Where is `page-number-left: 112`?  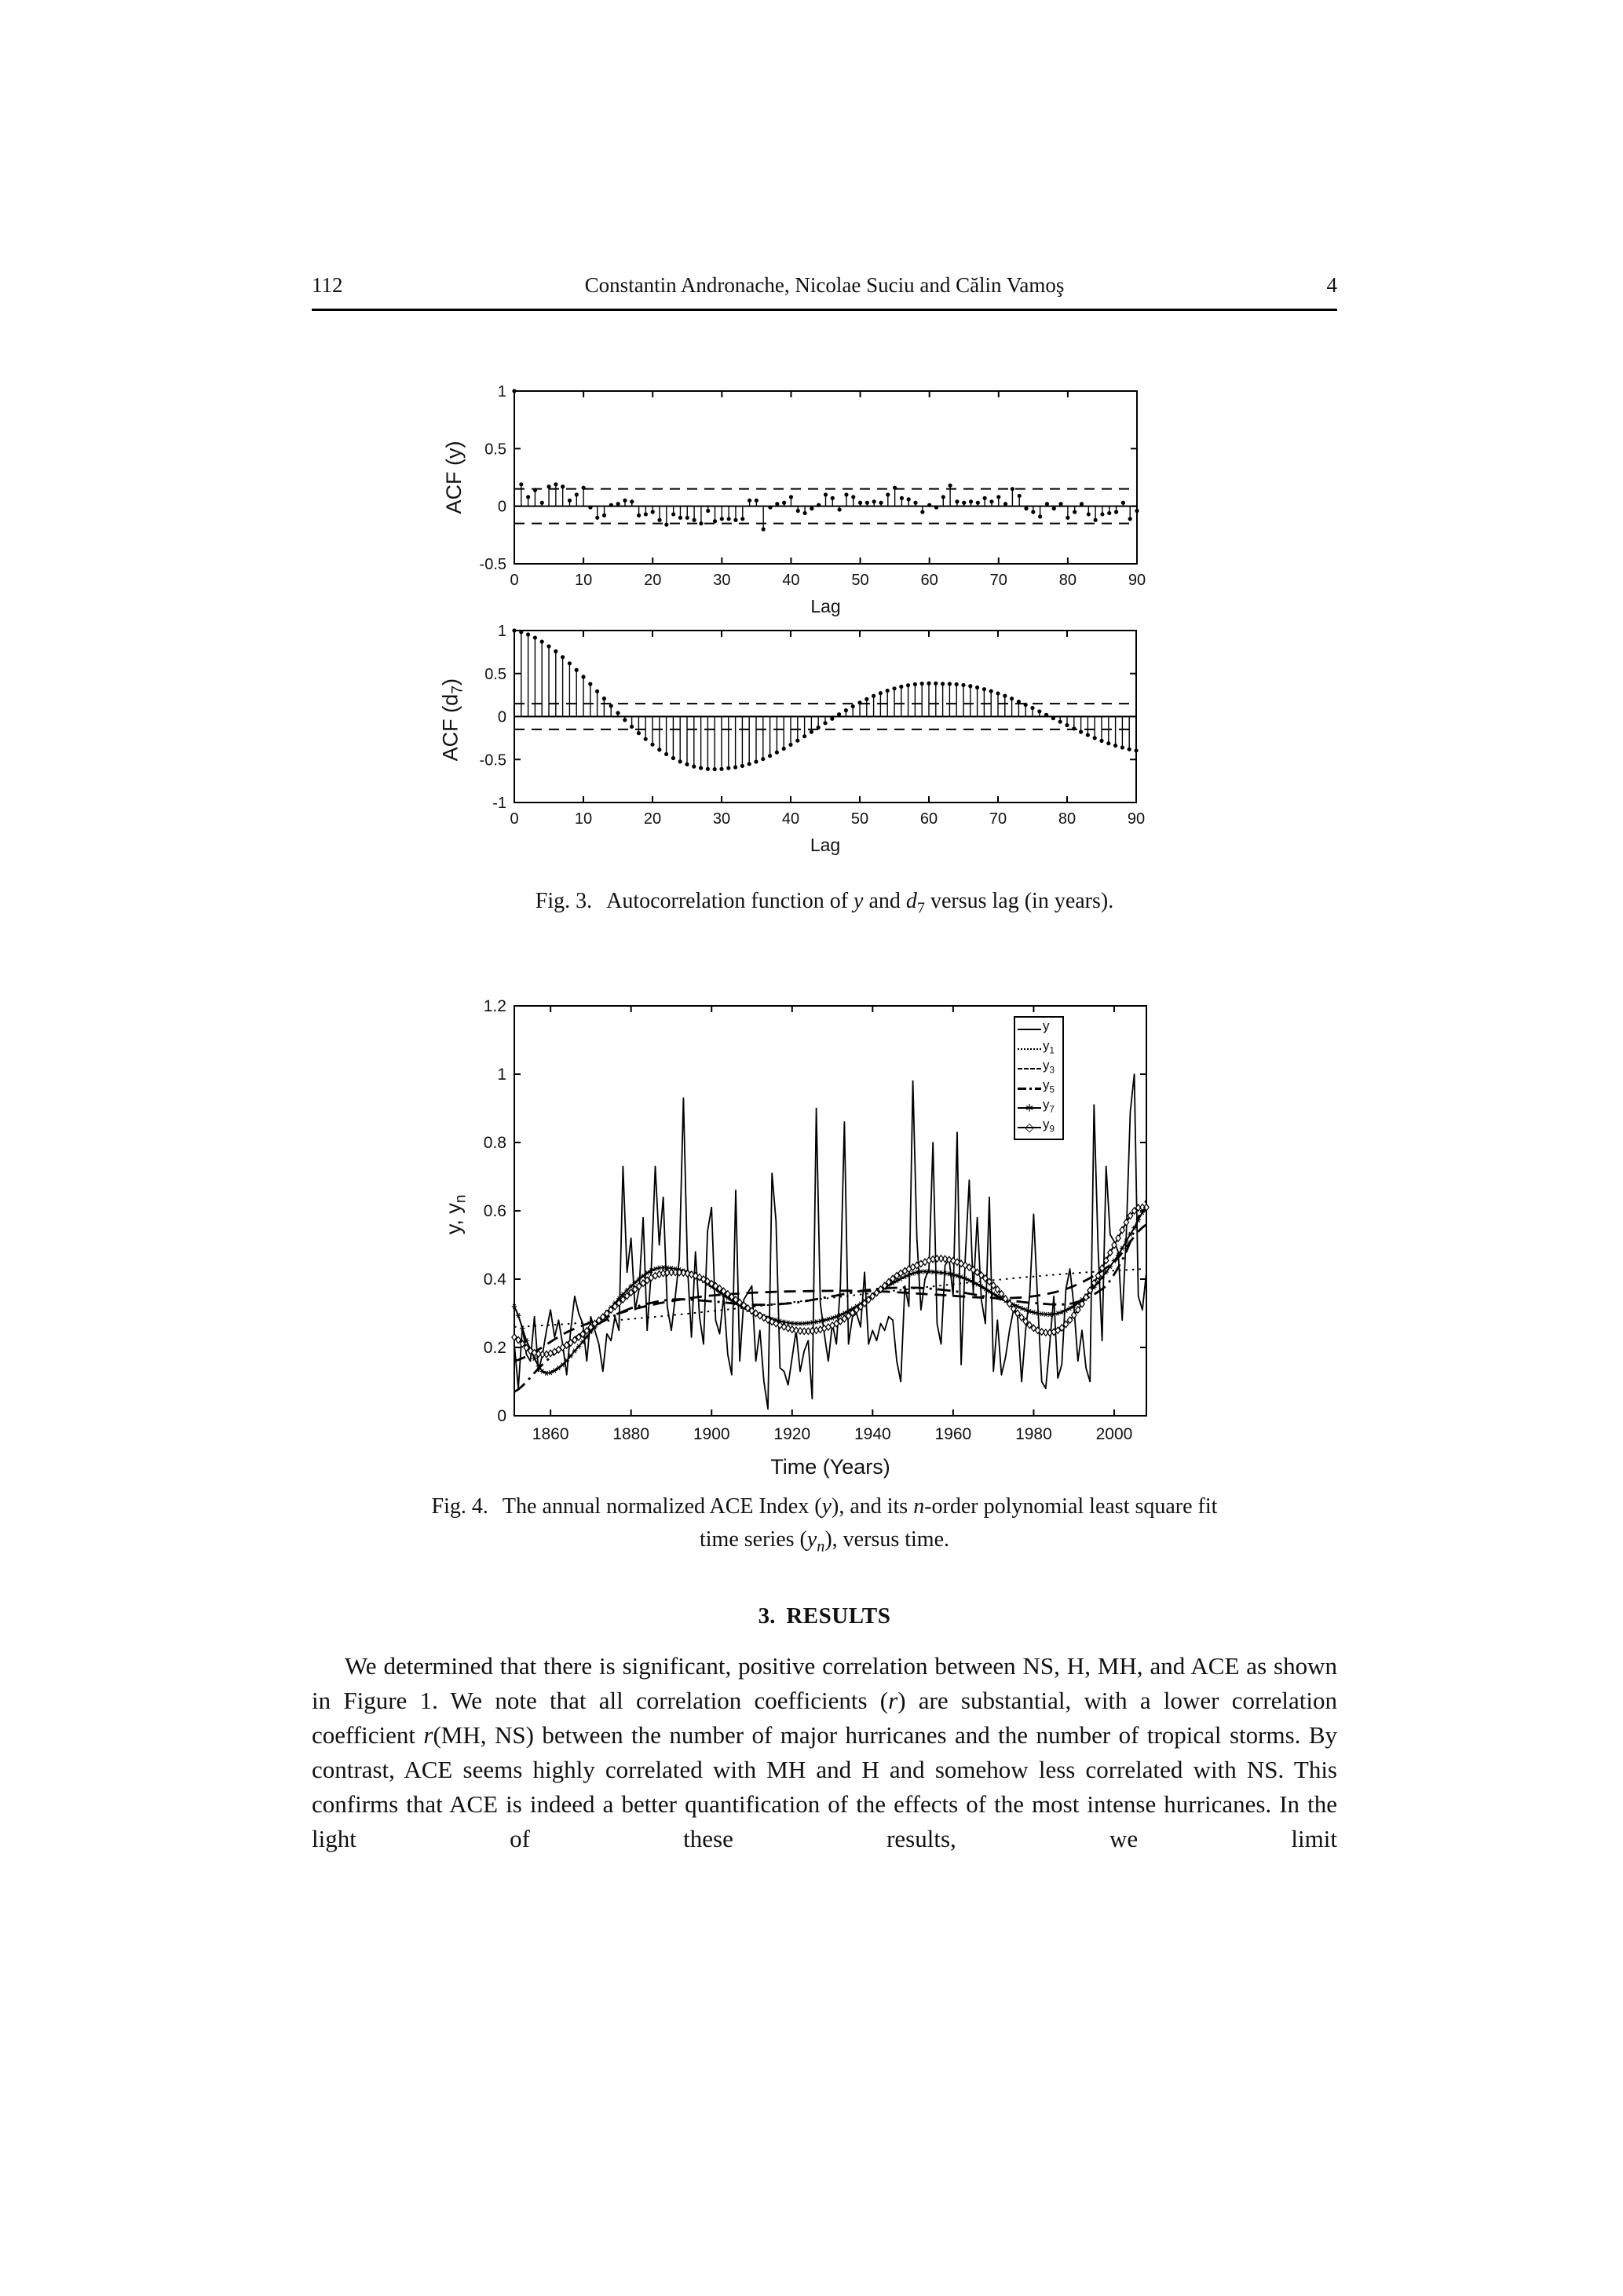
page-number-left: 112 is located at coordinates (327, 285).